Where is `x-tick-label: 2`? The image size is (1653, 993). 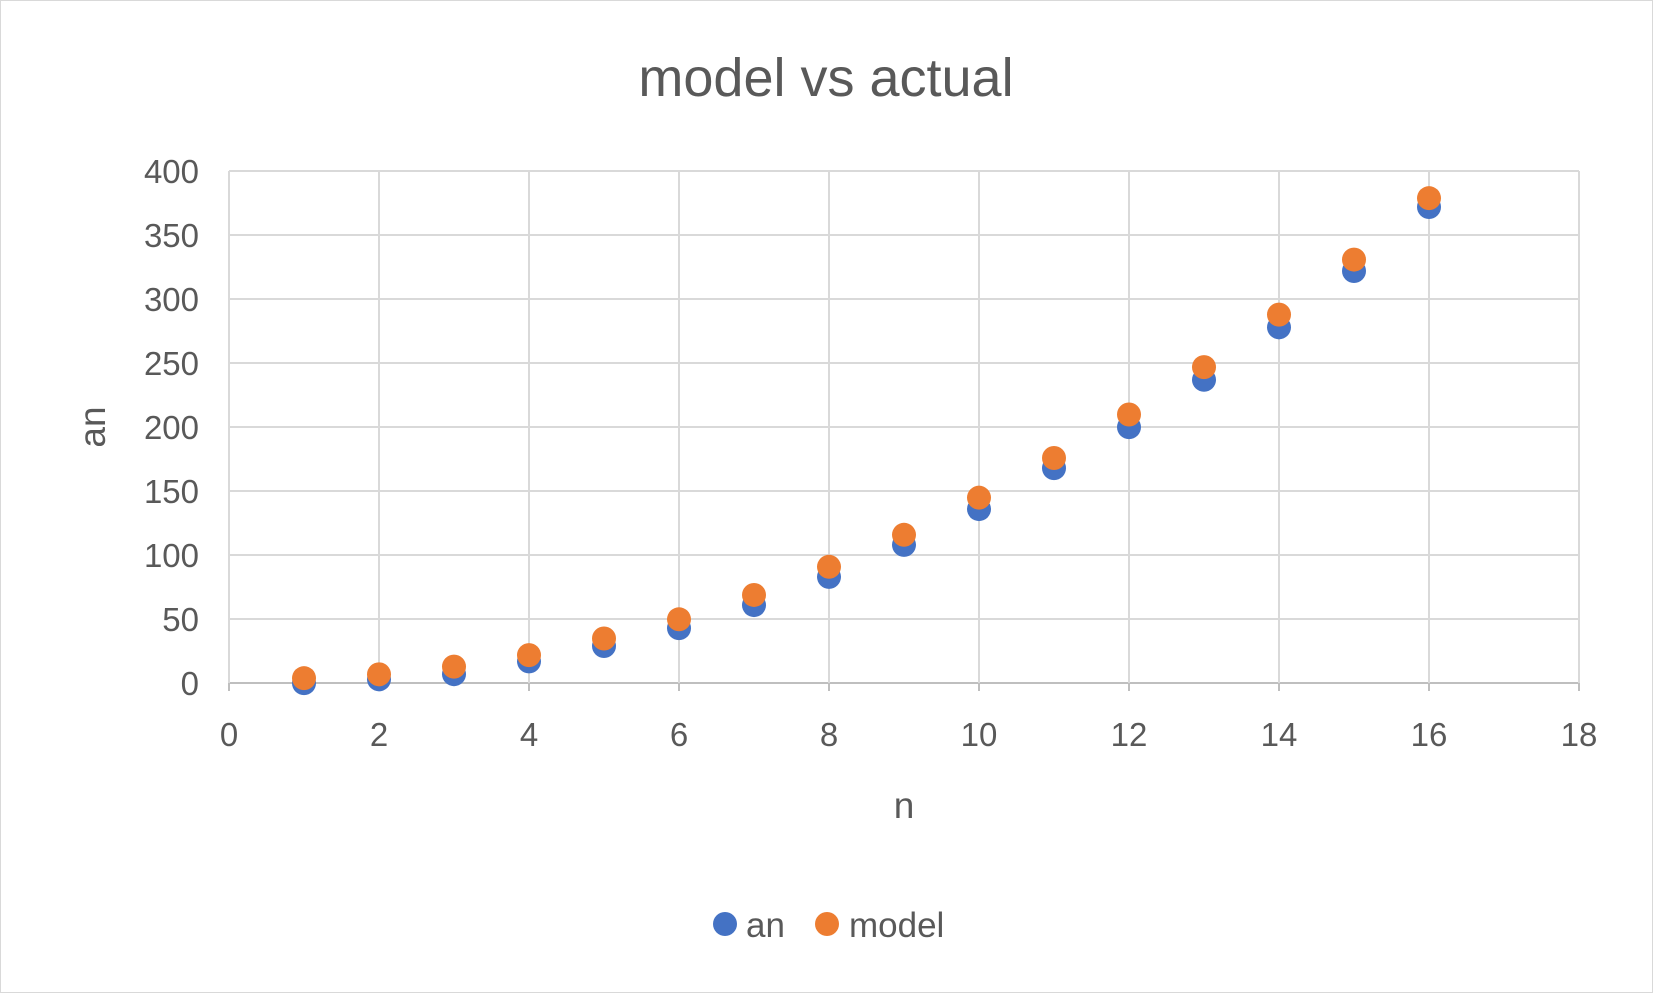
x-tick-label: 2 is located at coordinates (379, 734).